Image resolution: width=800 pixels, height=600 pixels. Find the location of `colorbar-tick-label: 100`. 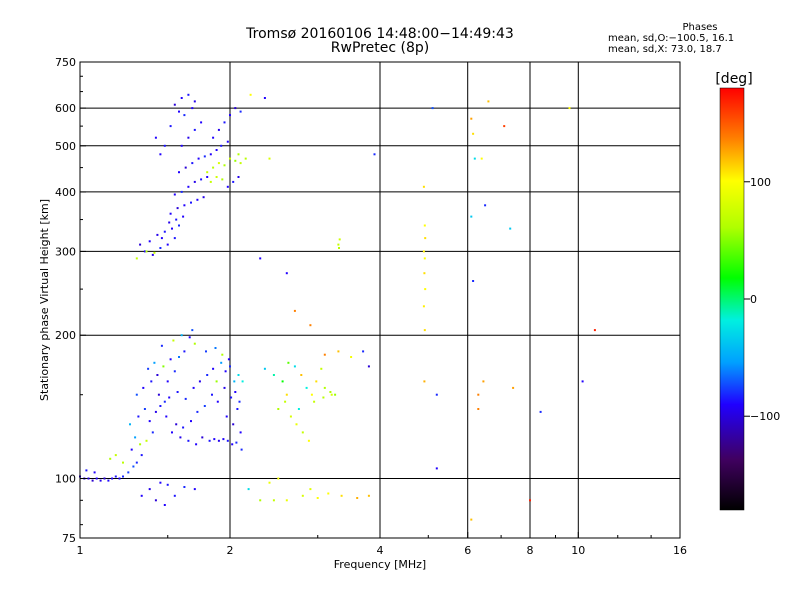

colorbar-tick-label: 100 is located at coordinates (760, 182).